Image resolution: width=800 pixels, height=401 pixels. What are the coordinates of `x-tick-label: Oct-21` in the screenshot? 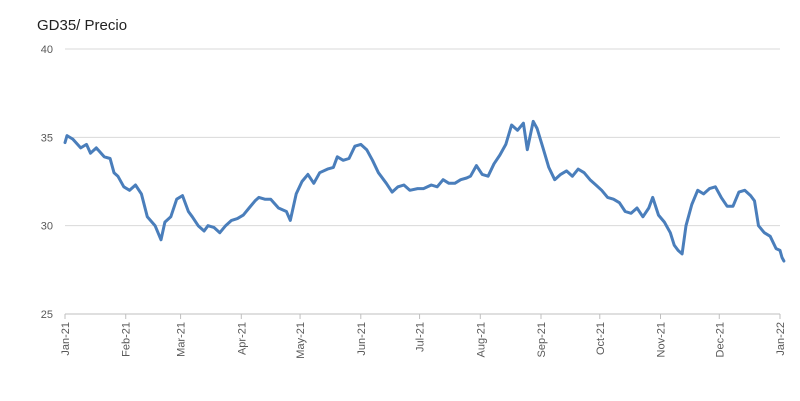 It's located at (601, 338).